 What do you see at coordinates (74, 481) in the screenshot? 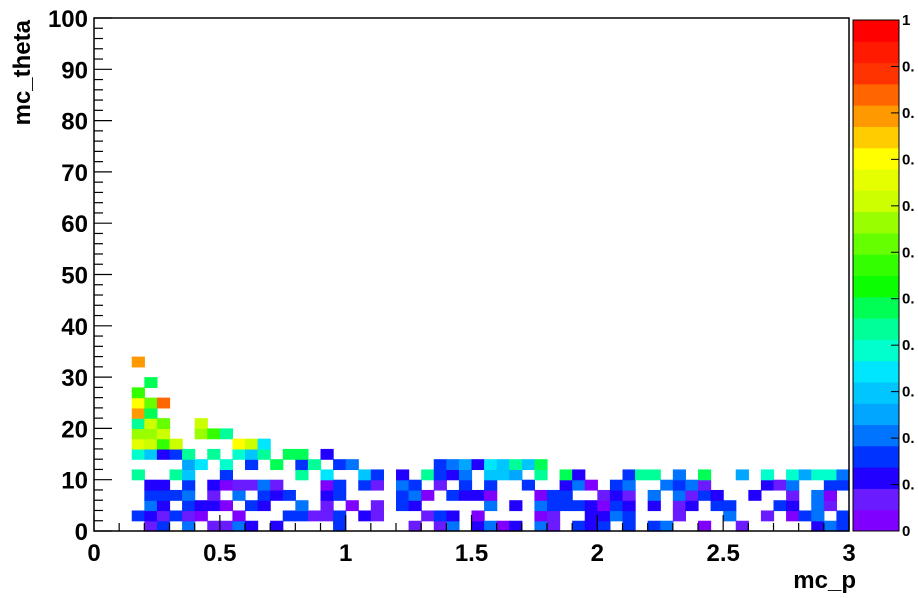
I see `y-tick-label: 10` at bounding box center [74, 481].